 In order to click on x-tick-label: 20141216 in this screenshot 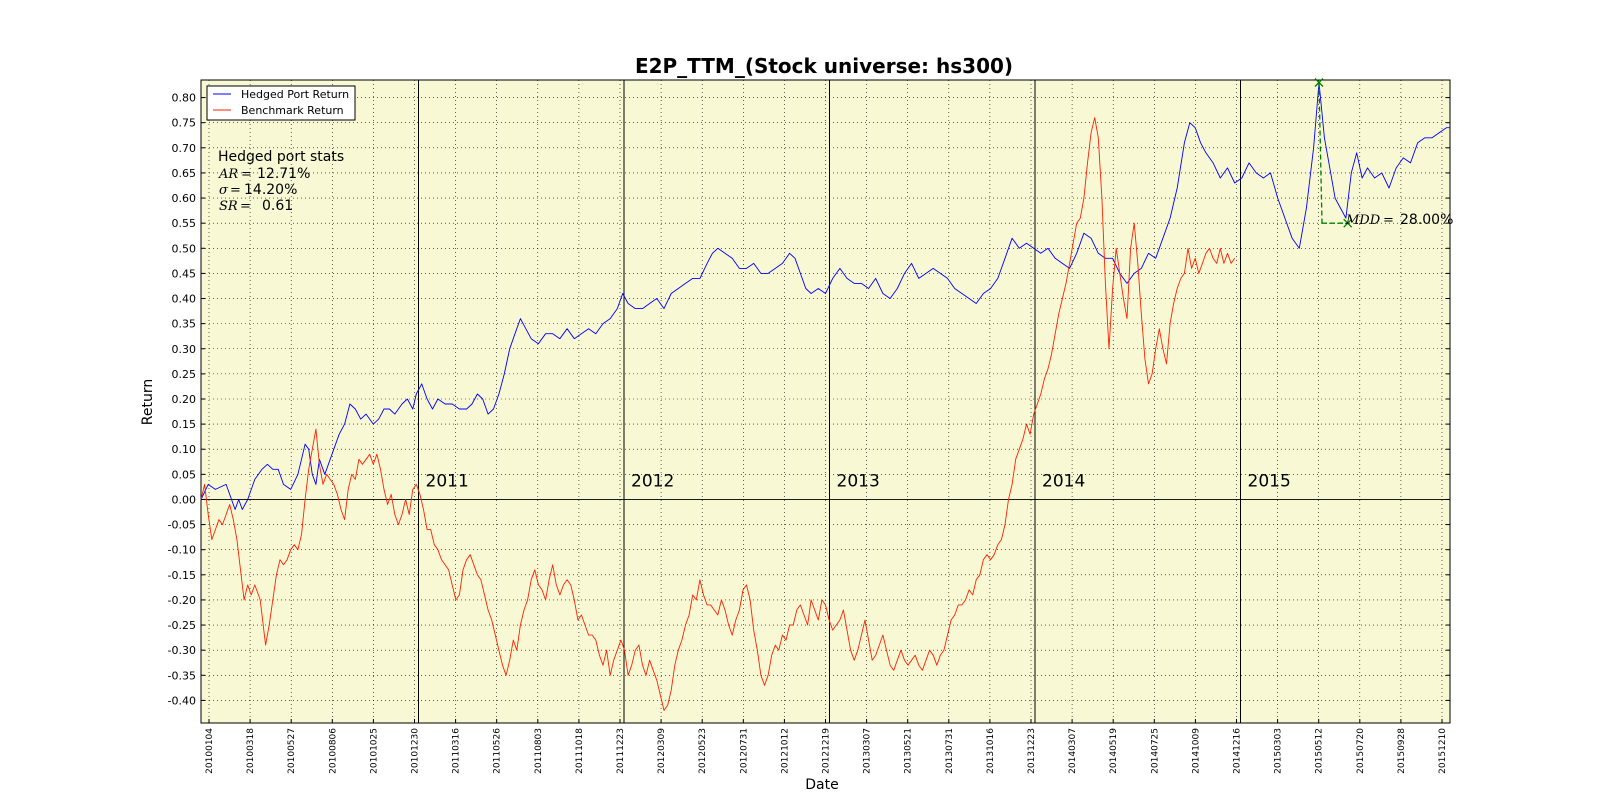, I will do `click(1238, 751)`.